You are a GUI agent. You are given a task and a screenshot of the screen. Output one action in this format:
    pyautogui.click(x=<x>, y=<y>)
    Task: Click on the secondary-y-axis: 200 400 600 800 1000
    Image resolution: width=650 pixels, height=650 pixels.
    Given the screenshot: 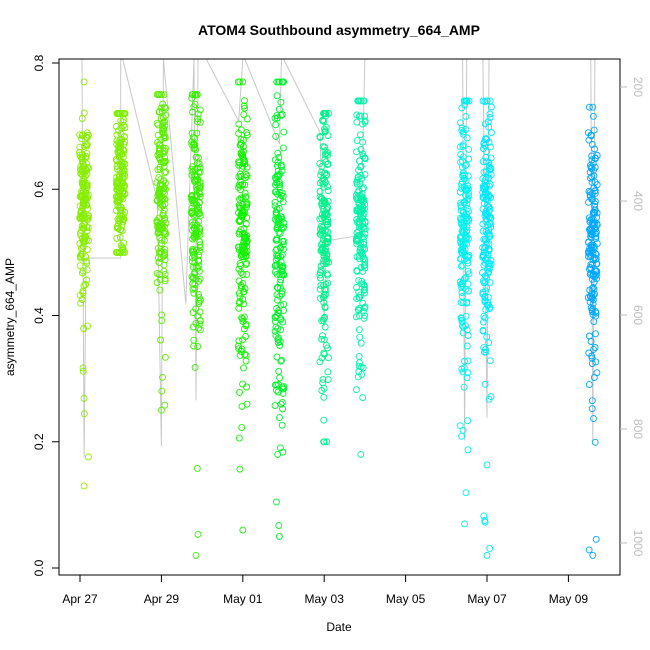 What is the action you would take?
    pyautogui.click(x=632, y=317)
    